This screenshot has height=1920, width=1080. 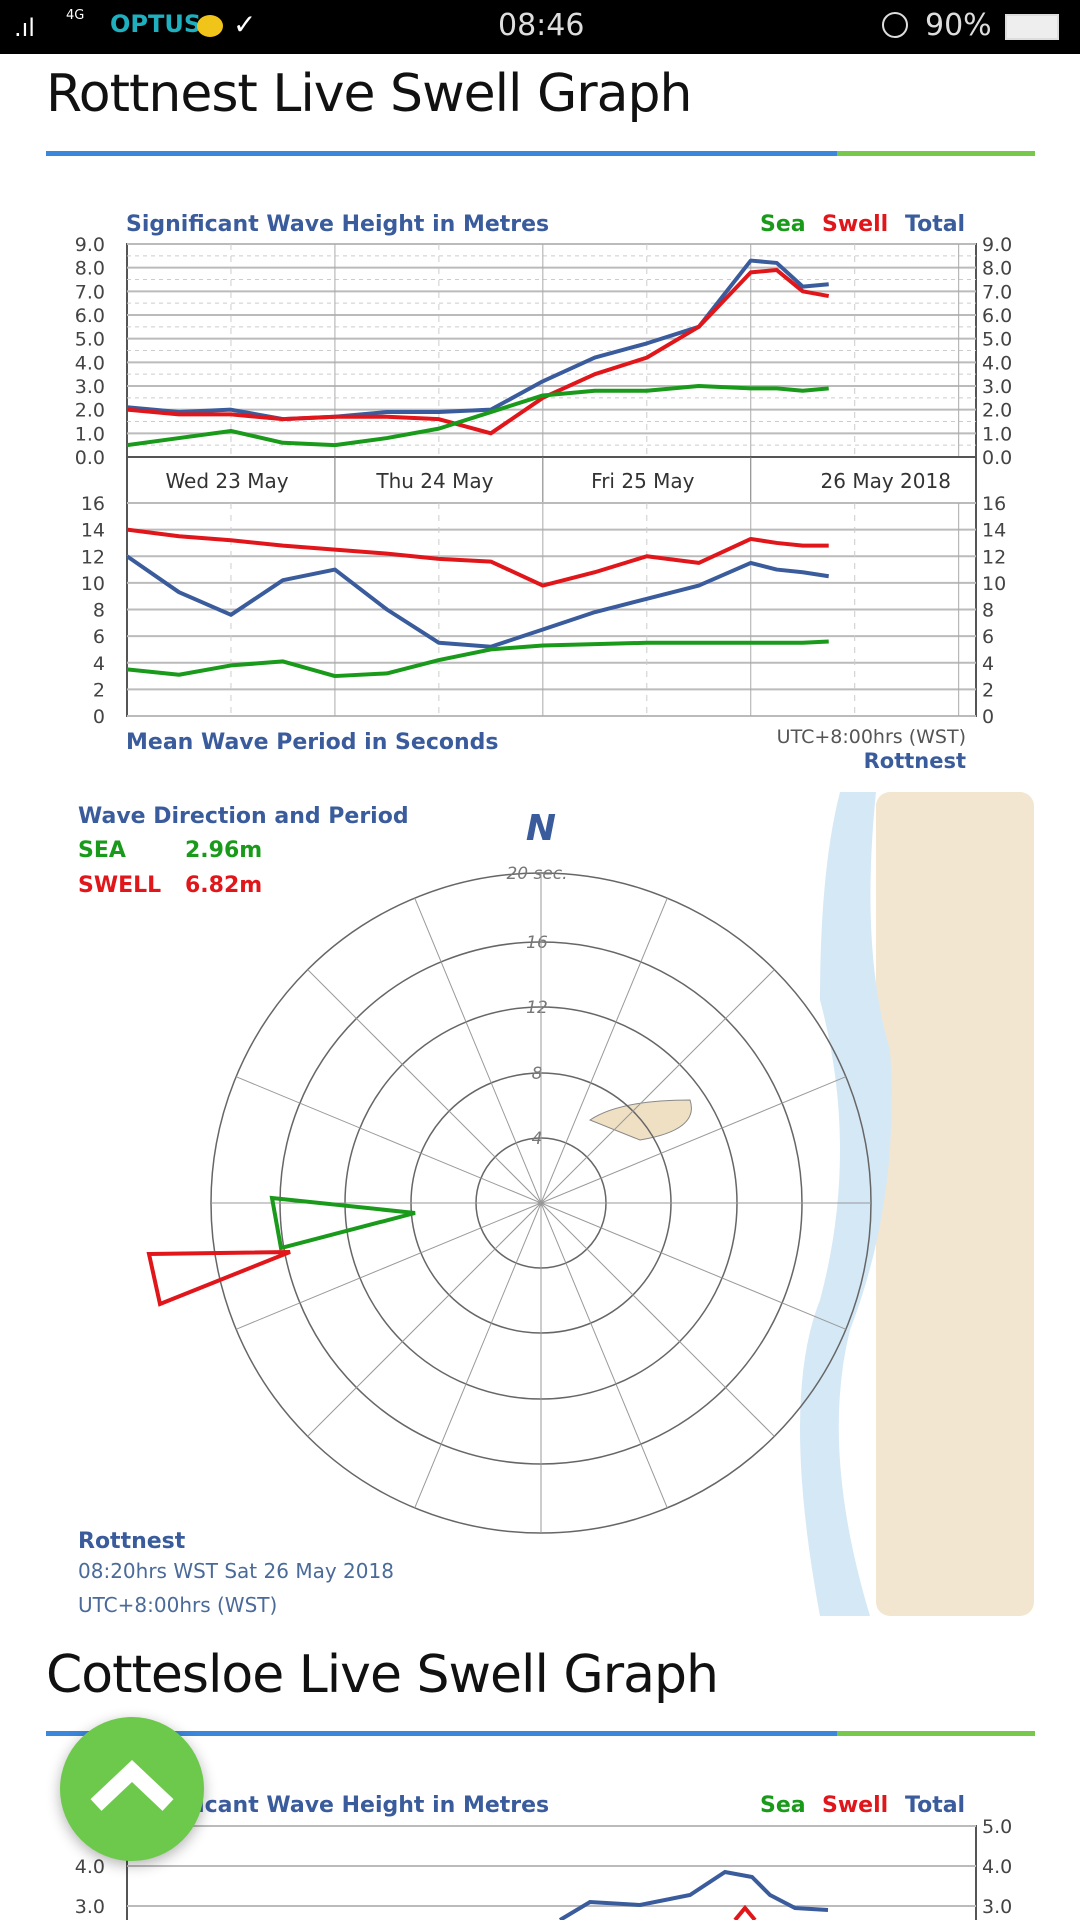 I want to click on y-tick-label: 1.0, so click(x=997, y=434).